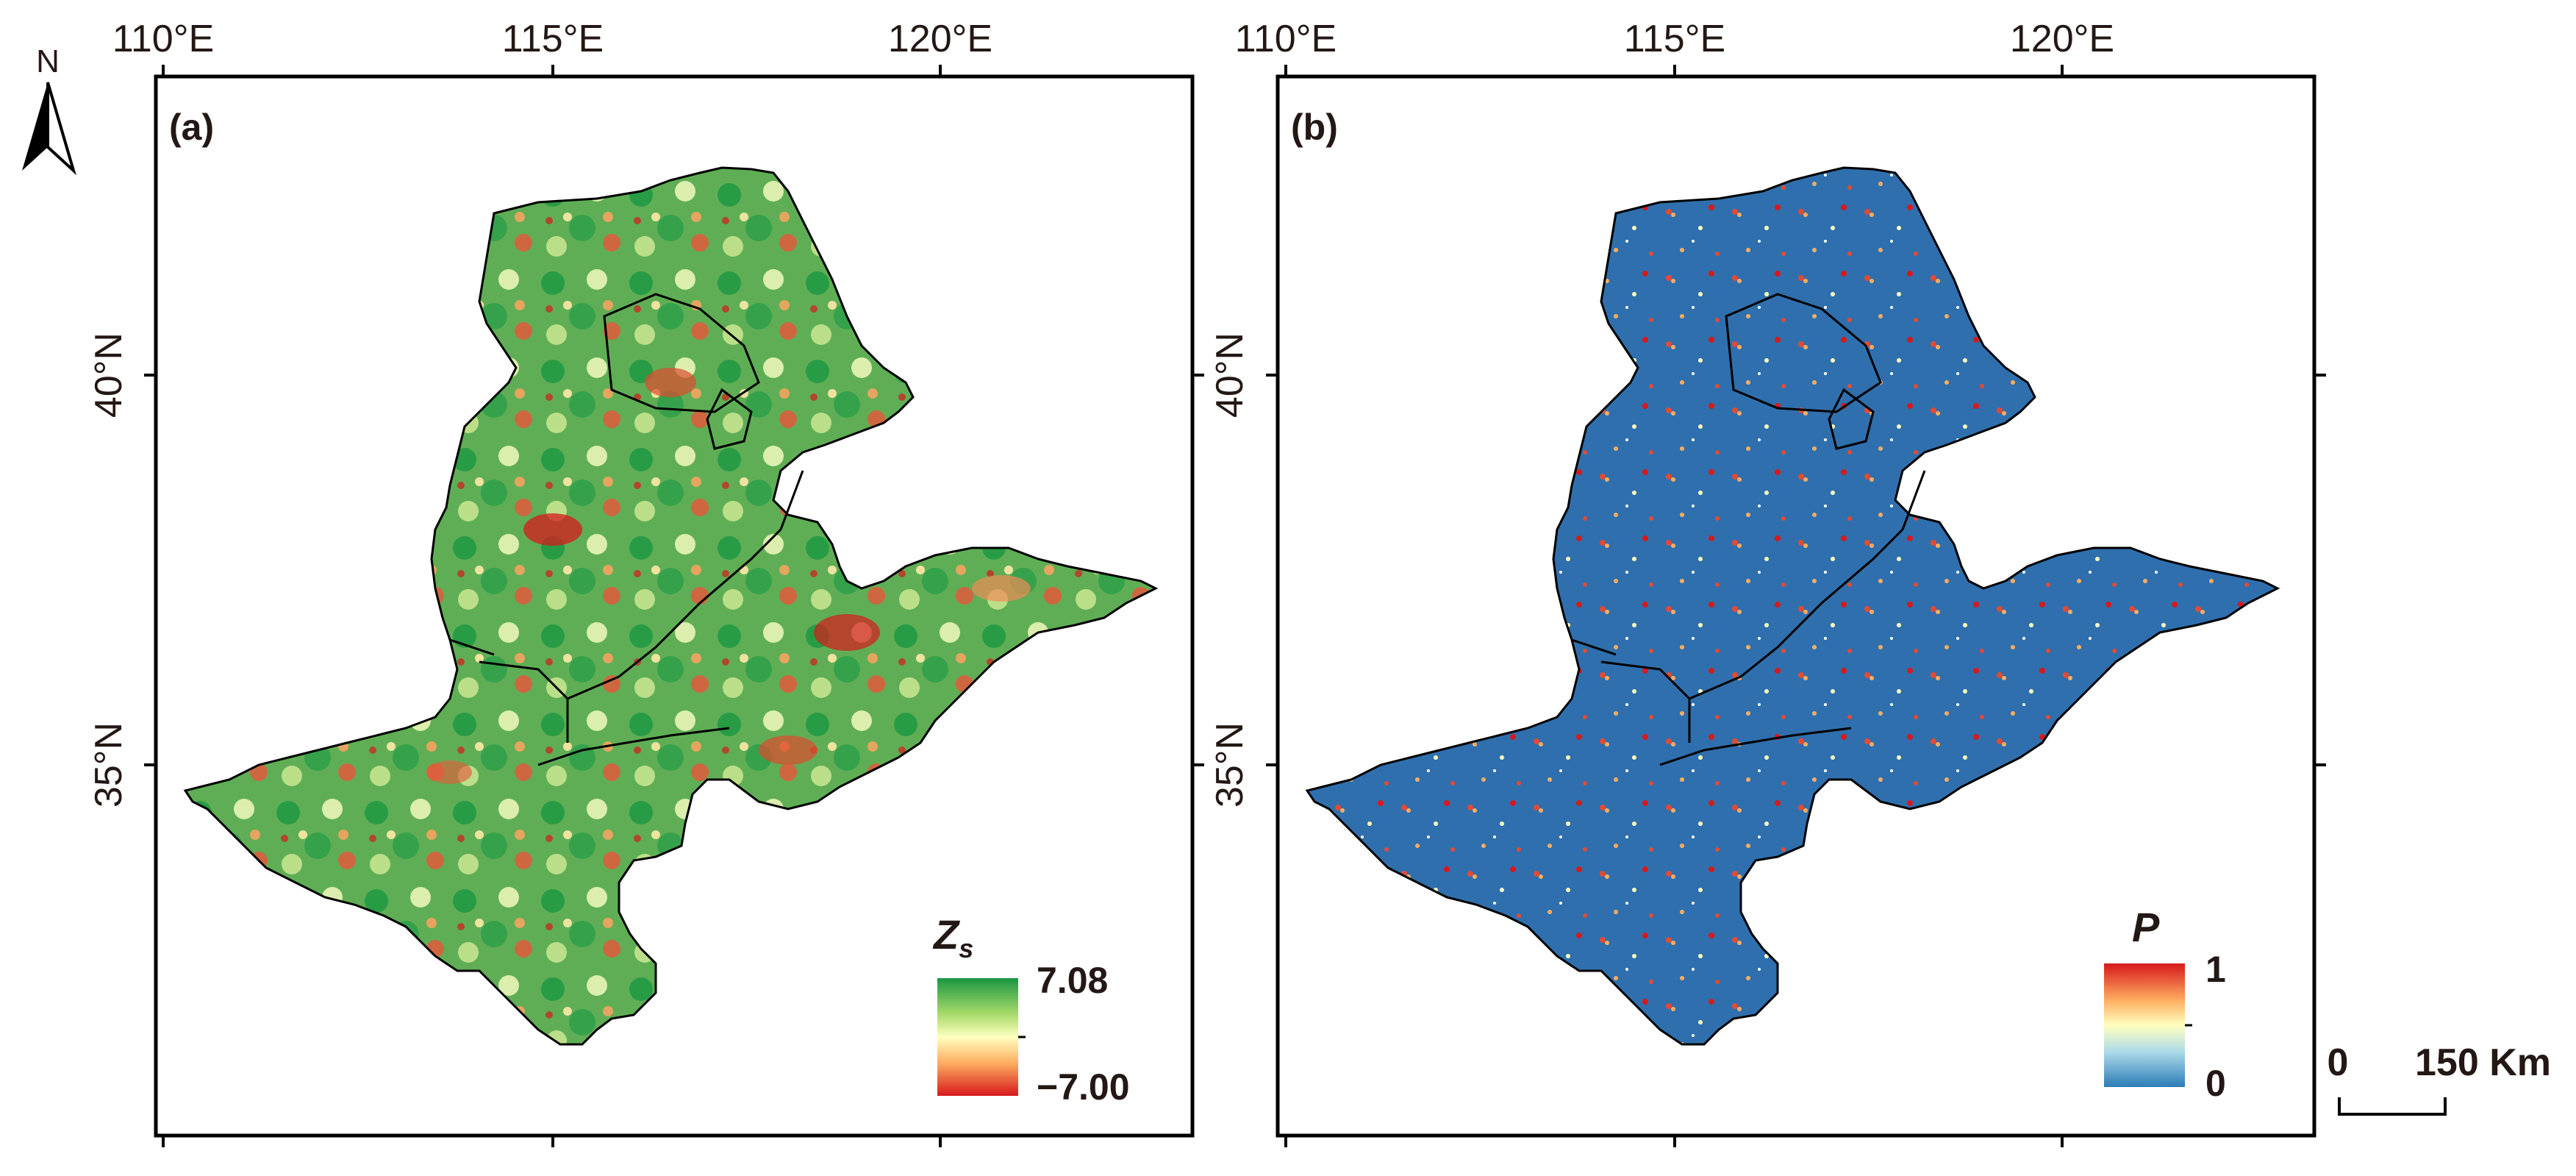 This screenshot has height=1176, width=2576. Describe the element at coordinates (2144, 1025) in the screenshot. I see `panel-b-legend-ramp` at that location.